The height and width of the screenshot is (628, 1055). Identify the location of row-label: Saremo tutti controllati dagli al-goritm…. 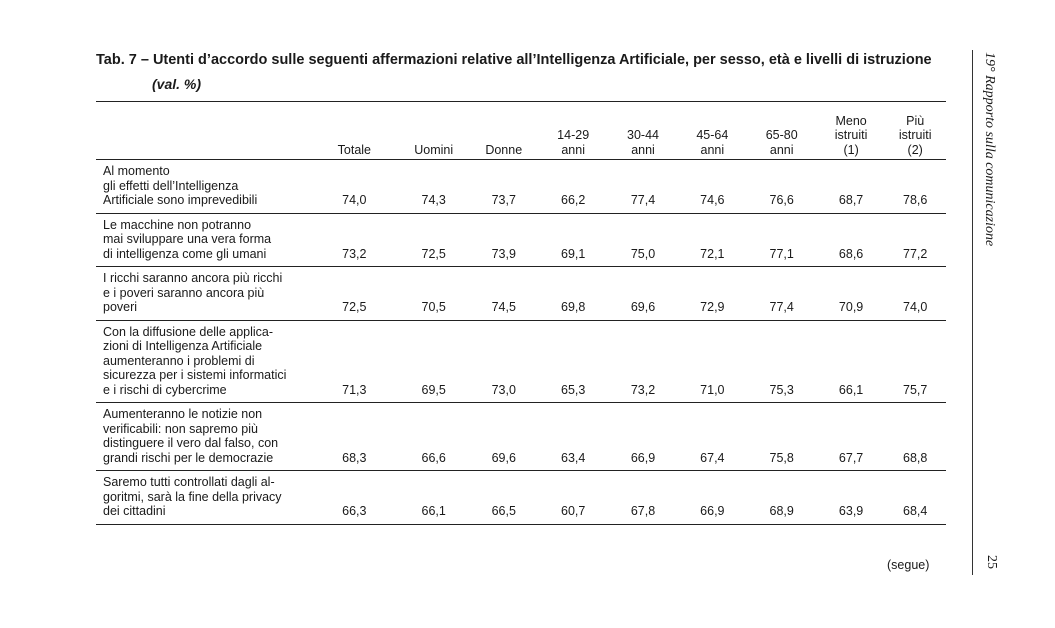
(192, 496).